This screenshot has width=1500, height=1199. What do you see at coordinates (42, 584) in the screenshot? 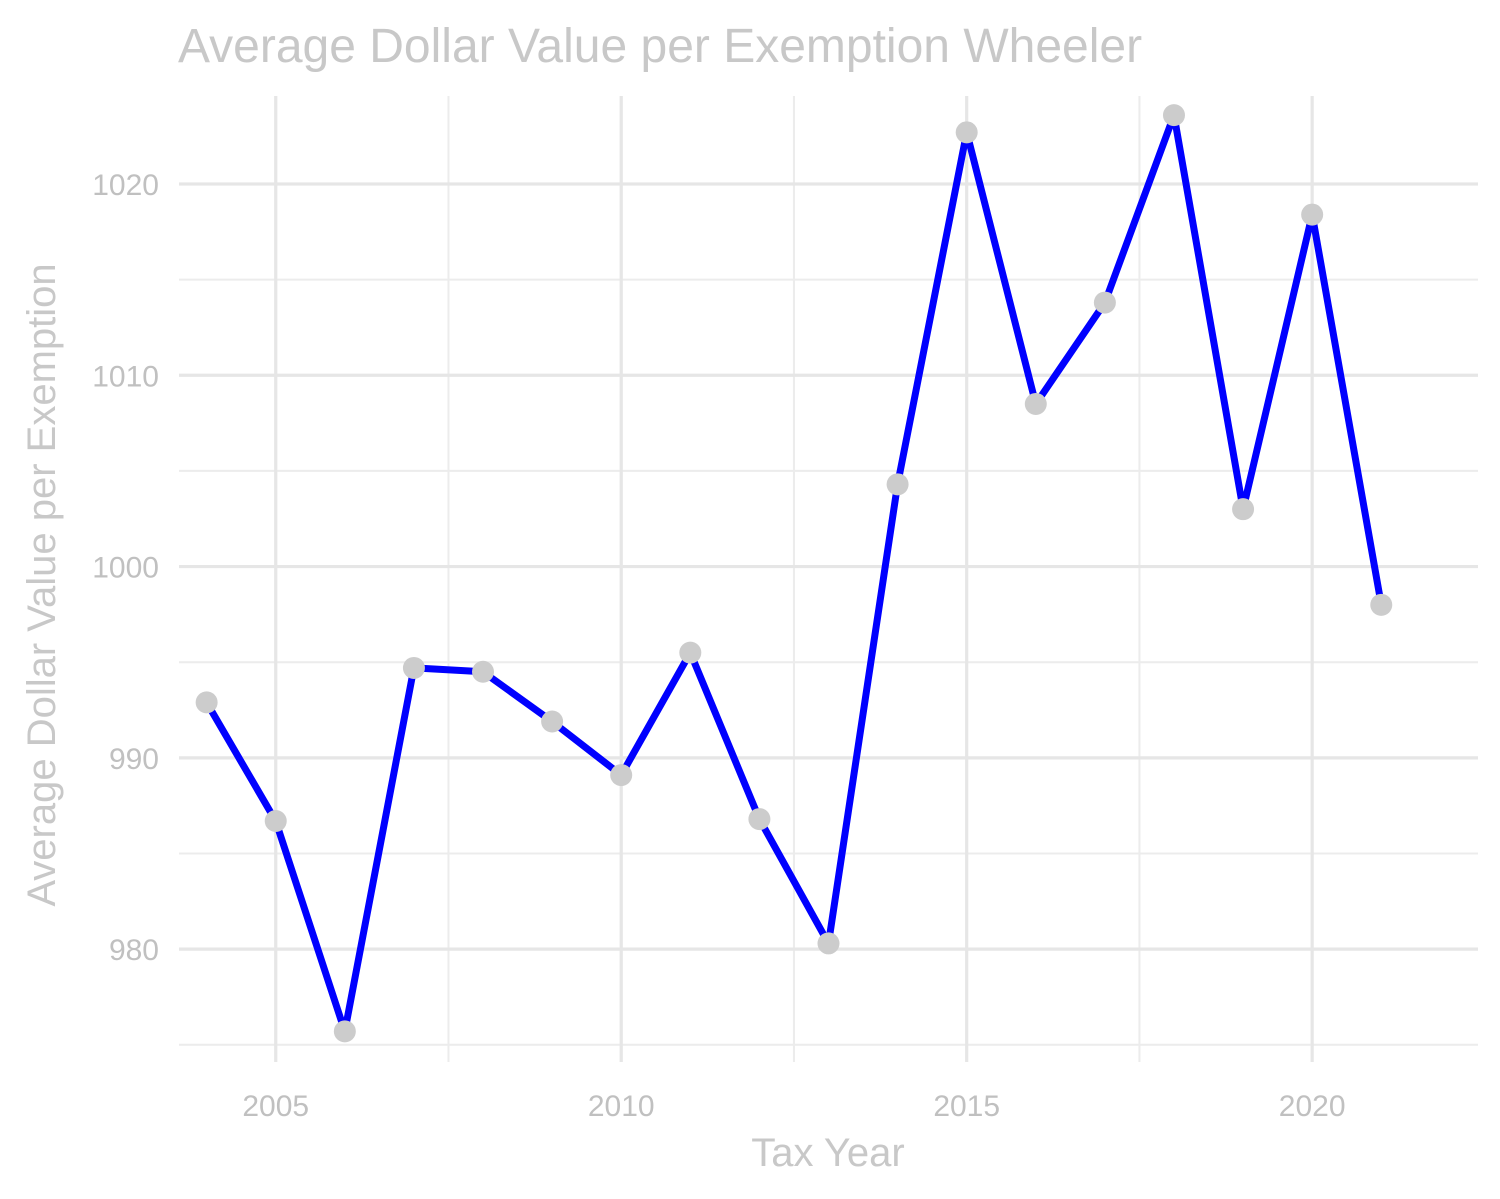
I see `y-axis-title: Average Dollar Value per Exemption` at bounding box center [42, 584].